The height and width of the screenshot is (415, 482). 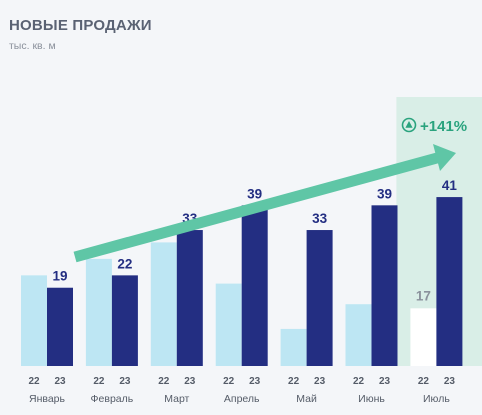 What do you see at coordinates (320, 381) in the screenshot?
I see `year-label-23-4: 23` at bounding box center [320, 381].